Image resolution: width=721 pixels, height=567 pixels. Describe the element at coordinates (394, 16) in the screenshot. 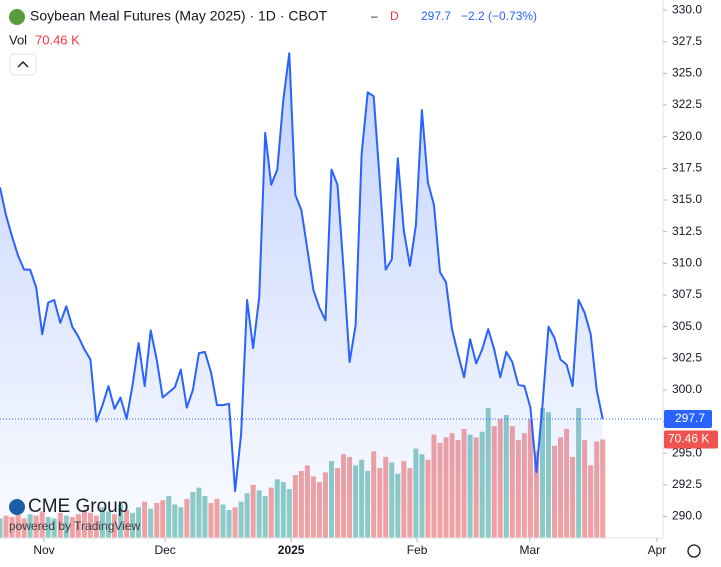

I see `flag: D` at that location.